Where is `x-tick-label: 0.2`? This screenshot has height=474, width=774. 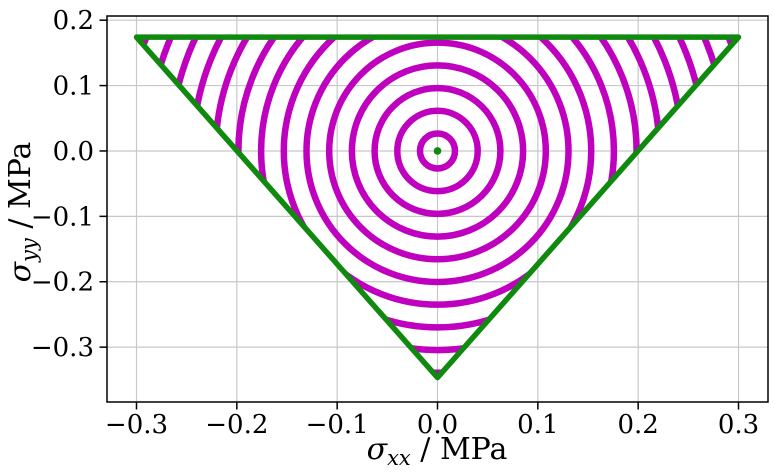 x-tick-label: 0.2 is located at coordinates (637, 425).